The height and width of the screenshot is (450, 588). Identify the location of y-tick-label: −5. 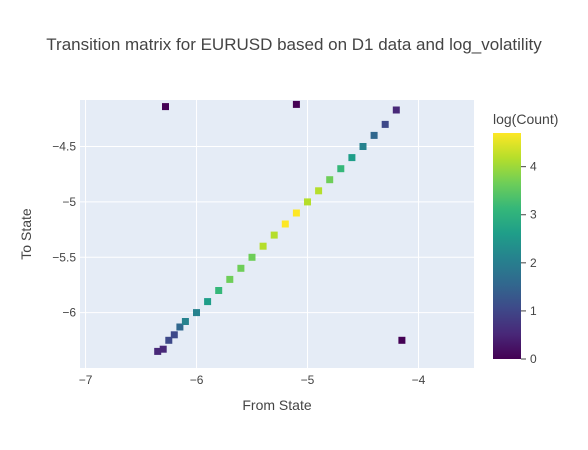
(69, 202).